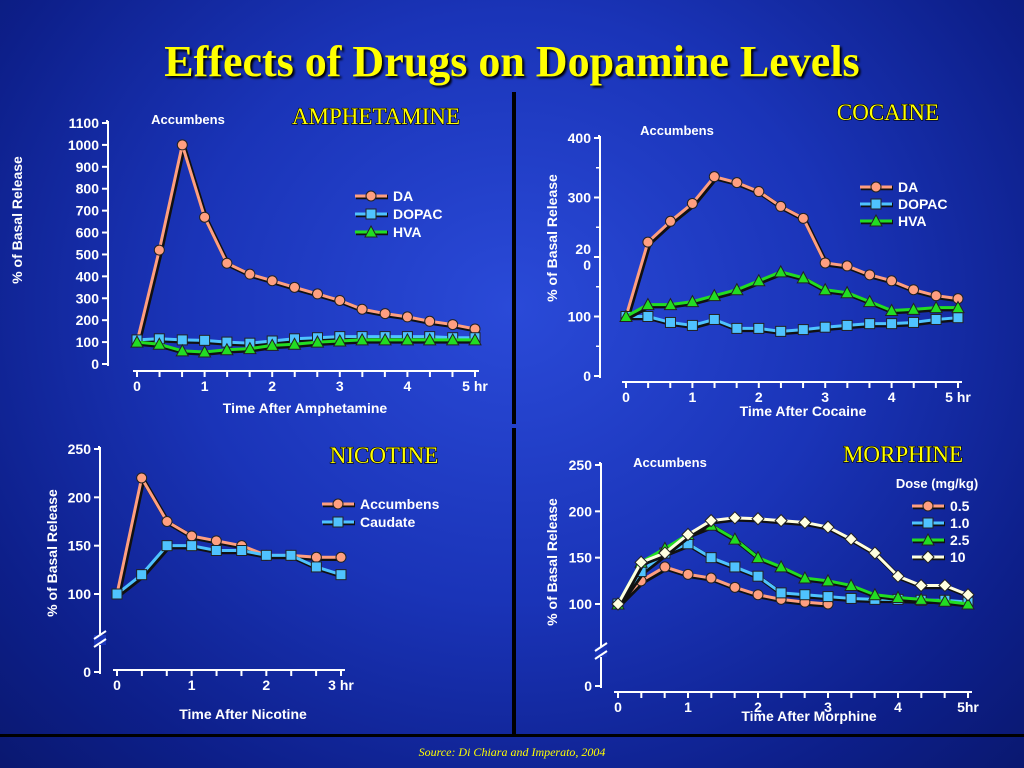  I want to click on series-line-dopac, so click(792, 324).